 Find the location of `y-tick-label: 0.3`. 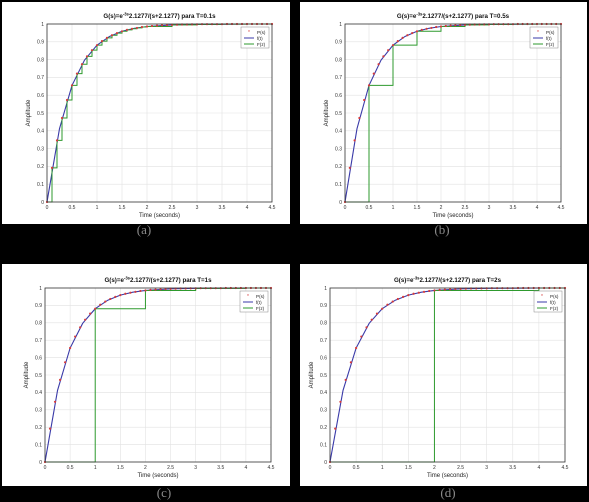

y-tick-label: 0.3 is located at coordinates (38, 411).